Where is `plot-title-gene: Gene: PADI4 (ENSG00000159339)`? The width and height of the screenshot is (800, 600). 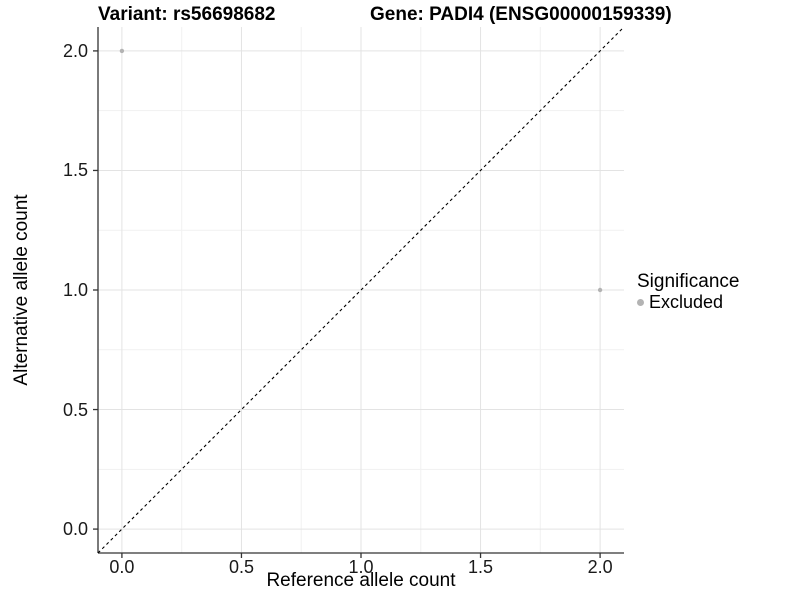
plot-title-gene: Gene: PADI4 (ENSG00000159339) is located at coordinates (521, 14).